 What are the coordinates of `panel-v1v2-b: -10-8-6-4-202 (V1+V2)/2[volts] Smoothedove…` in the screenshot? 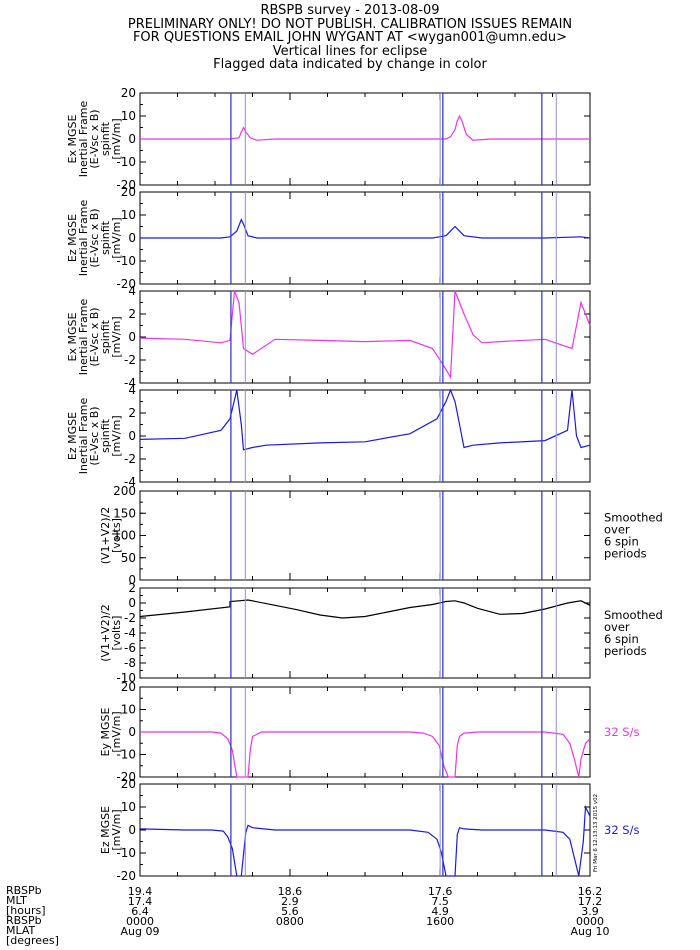 It's located at (381, 633).